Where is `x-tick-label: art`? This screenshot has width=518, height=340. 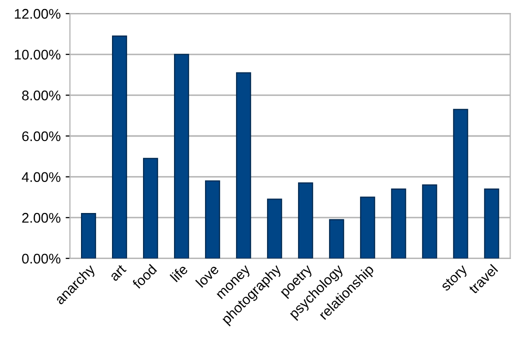 x-tick-label: art is located at coordinates (118, 273).